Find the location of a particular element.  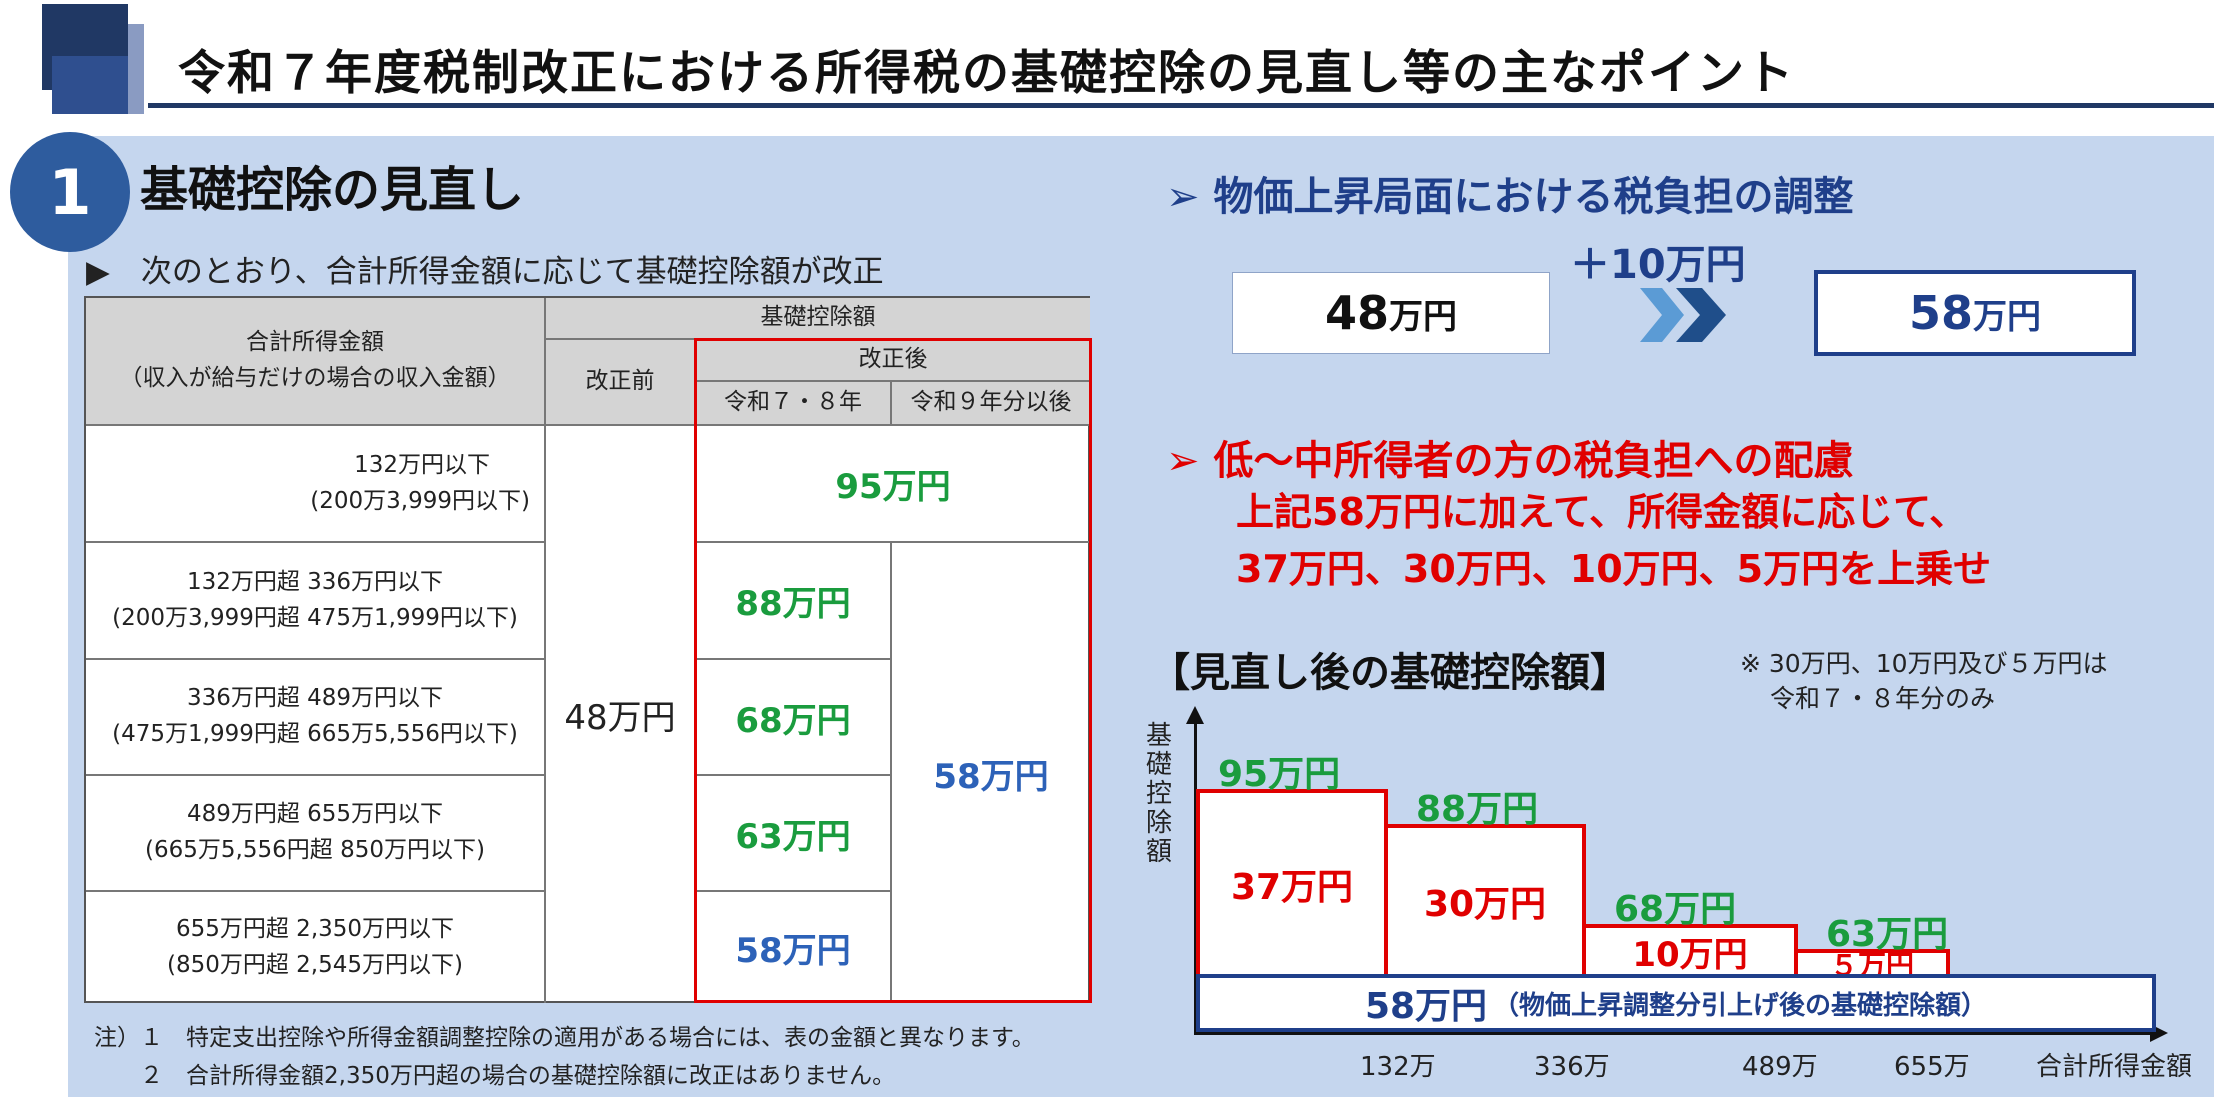

header-income: 合計所得金額 （収入が給与だけの場合の収入金額） is located at coordinates (315, 361).